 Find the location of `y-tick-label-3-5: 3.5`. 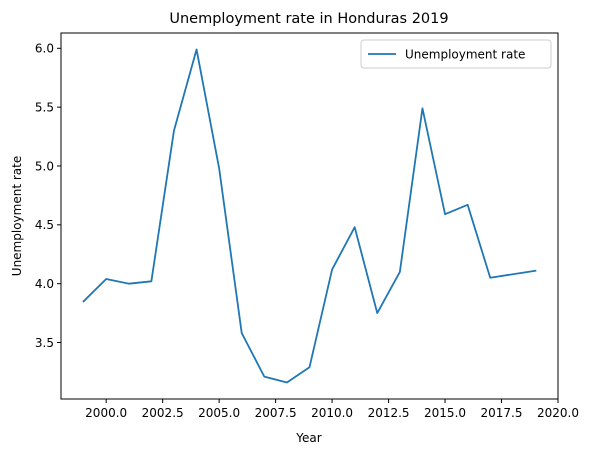

y-tick-label-3-5: 3.5 is located at coordinates (44, 343).